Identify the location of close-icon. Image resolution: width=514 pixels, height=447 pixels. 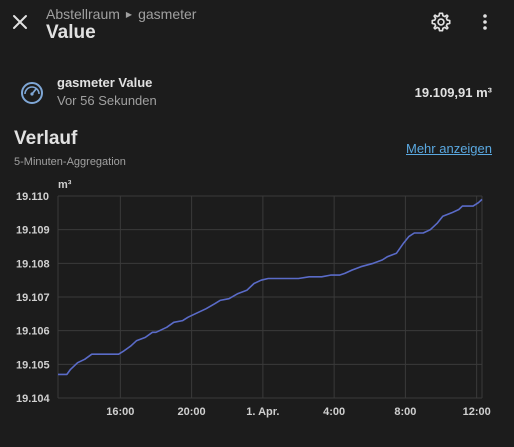
(20, 22).